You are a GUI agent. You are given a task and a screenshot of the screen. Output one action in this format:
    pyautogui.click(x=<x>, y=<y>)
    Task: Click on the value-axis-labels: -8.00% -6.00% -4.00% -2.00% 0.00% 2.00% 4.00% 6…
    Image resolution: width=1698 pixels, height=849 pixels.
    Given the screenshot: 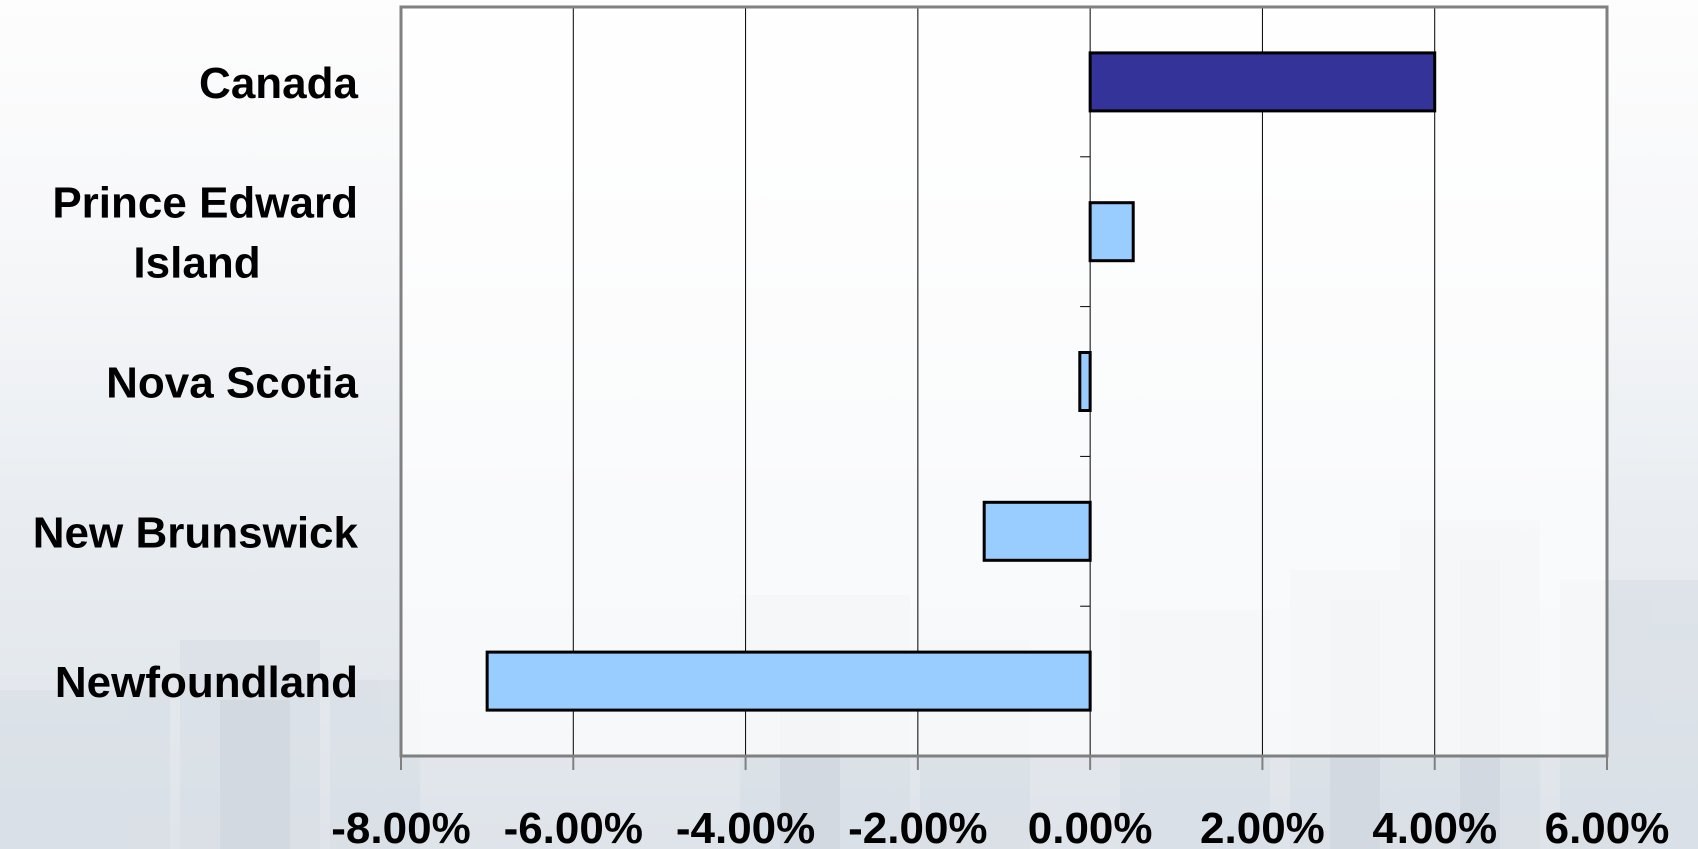 What is the action you would take?
    pyautogui.click(x=1000, y=826)
    